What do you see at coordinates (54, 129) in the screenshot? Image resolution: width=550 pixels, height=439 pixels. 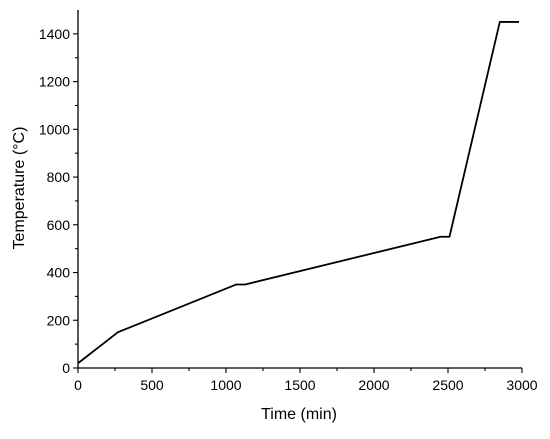 I see `y-tick-label: 1000` at bounding box center [54, 129].